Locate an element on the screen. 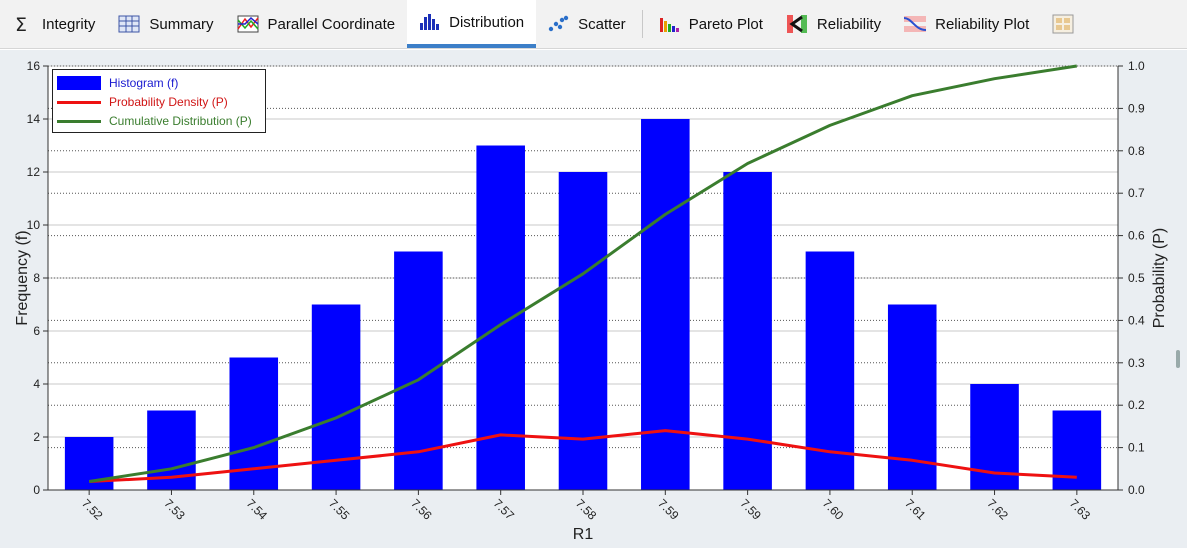 The width and height of the screenshot is (1187, 548). x-tick-label: 7.56 is located at coordinates (421, 509).